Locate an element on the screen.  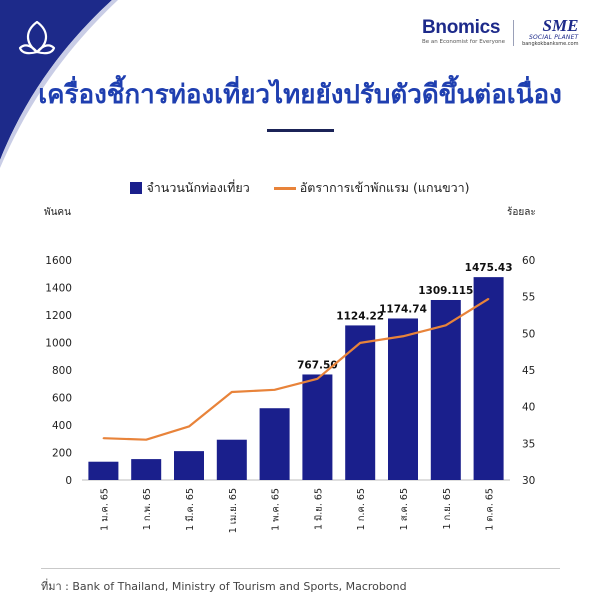
legend-item-line: อัตราการเข้าพักแรม (แกนขวา) is located at coordinates (371, 188).